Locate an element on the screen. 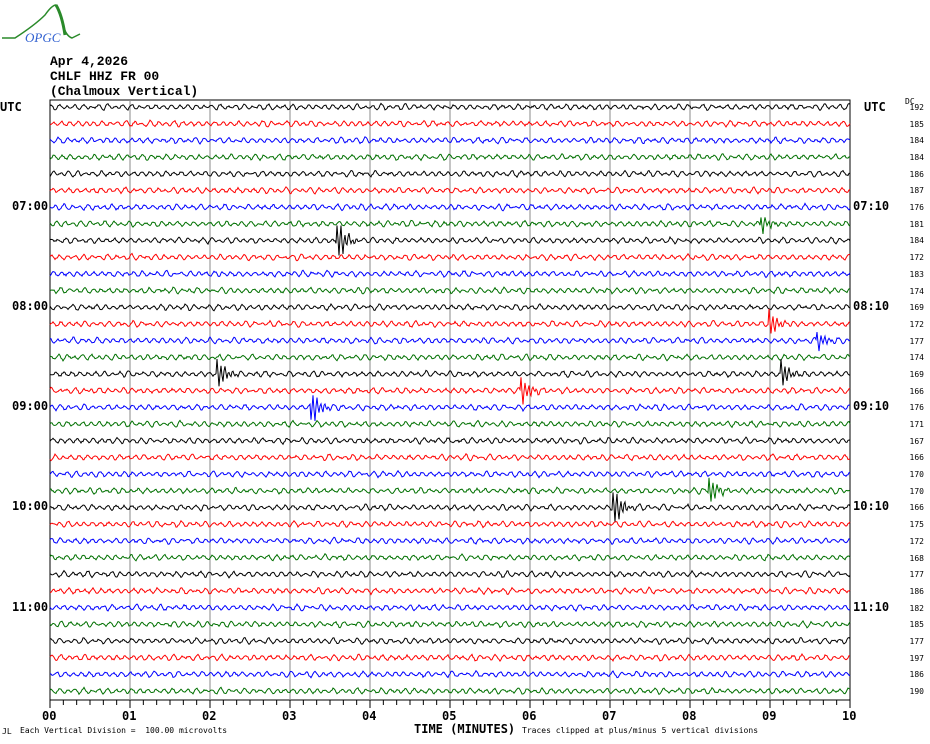 This screenshot has width=930, height=744. dc-offset: 190 is located at coordinates (916, 691).